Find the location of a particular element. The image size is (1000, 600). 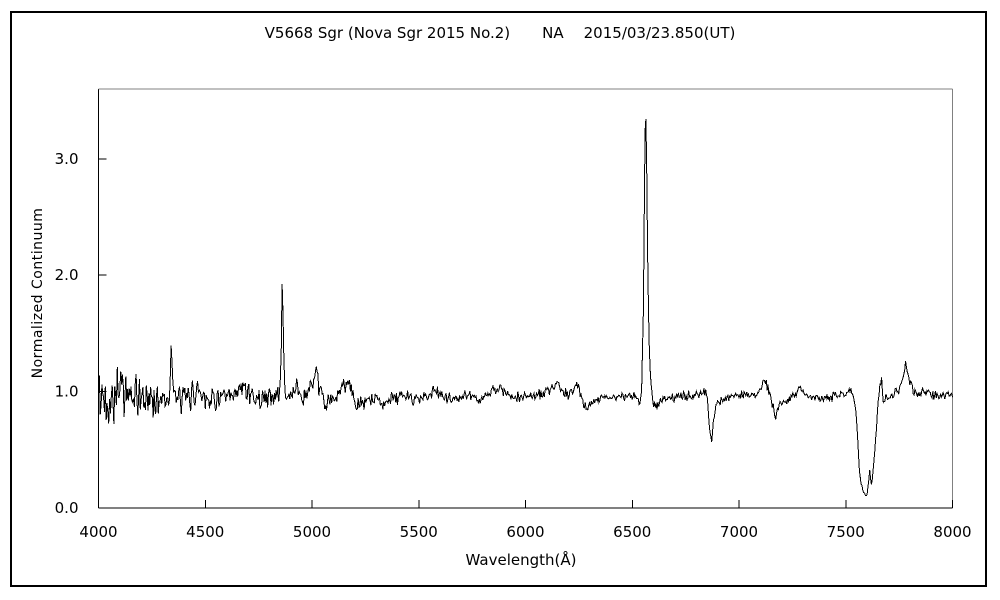

x-tick-label: 5000 is located at coordinates (312, 532).